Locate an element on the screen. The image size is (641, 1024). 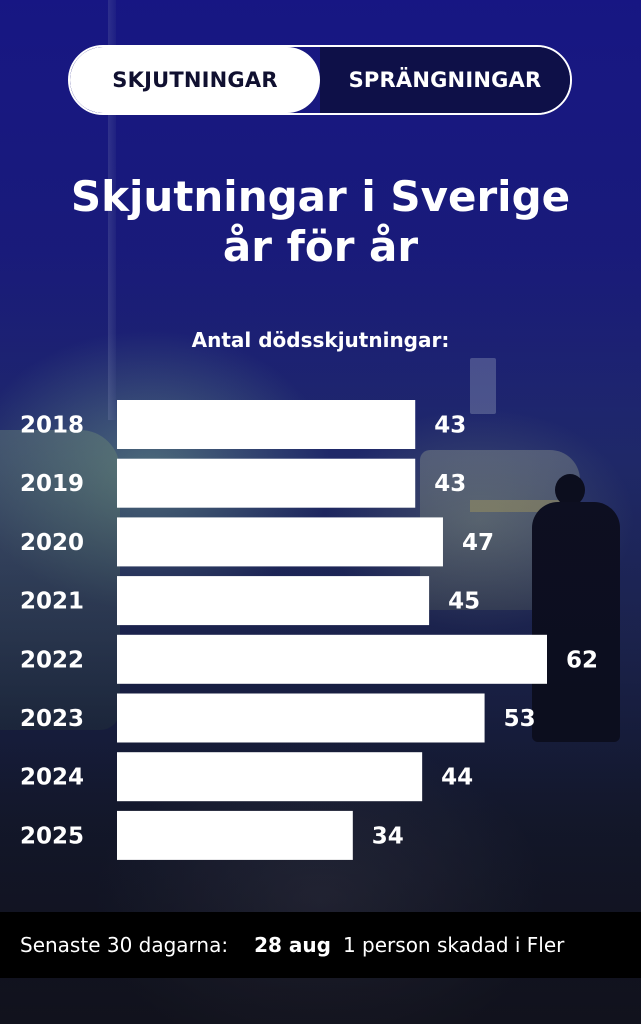
year-label-2023: 2023 is located at coordinates (52, 719).